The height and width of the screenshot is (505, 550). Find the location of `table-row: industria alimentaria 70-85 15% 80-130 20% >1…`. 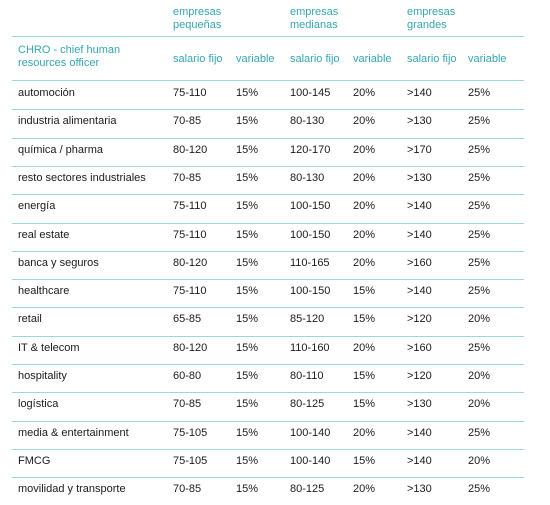

table-row: industria alimentaria 70-85 15% 80-130 20% >1… is located at coordinates (275, 123).